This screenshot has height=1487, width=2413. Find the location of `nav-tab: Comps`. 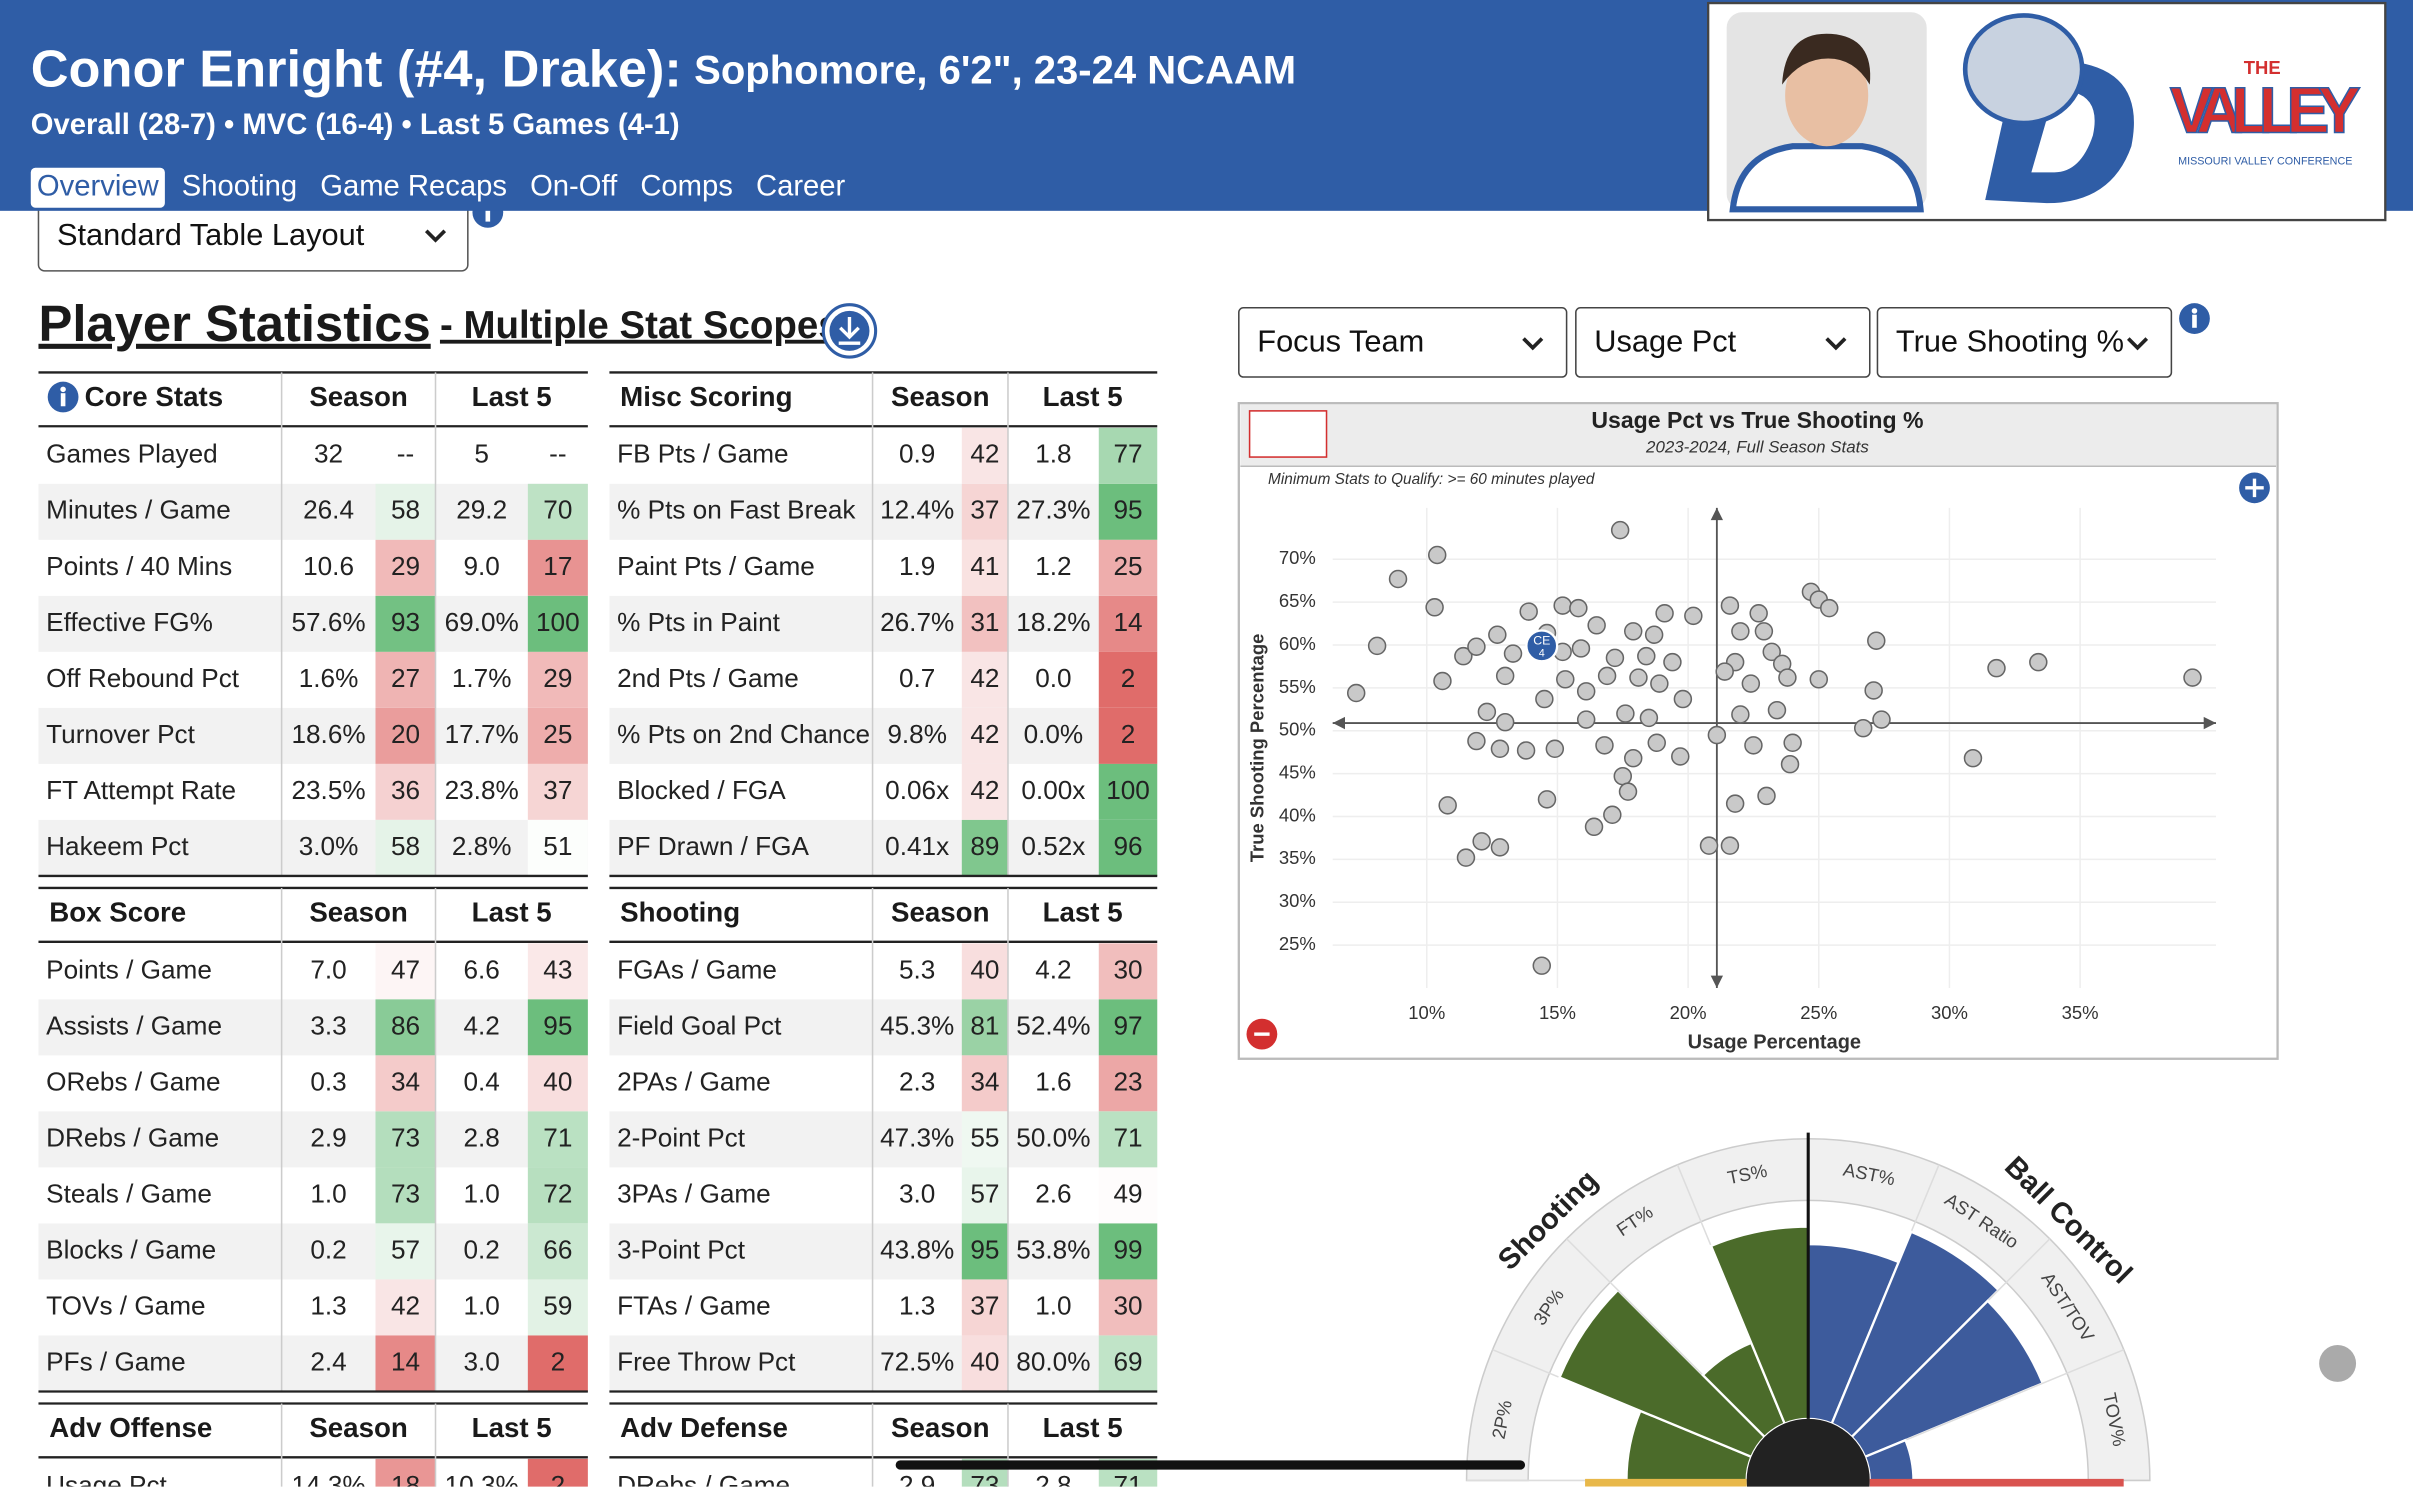

nav-tab: Comps is located at coordinates (686, 186).